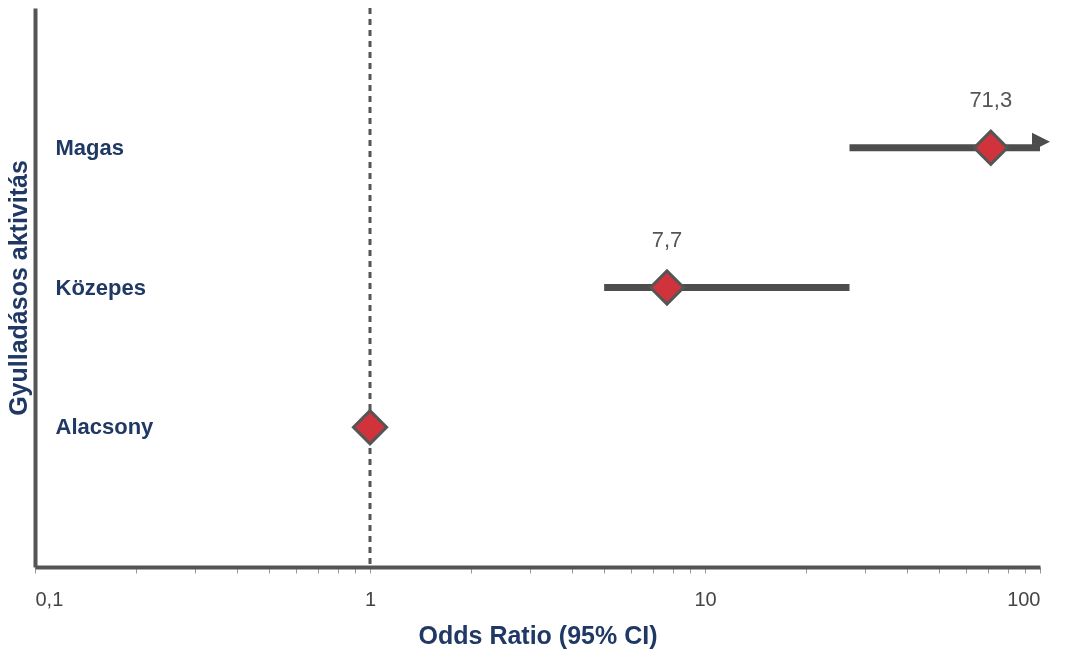  I want to click on y-tick-label: Közepes, so click(100, 287).